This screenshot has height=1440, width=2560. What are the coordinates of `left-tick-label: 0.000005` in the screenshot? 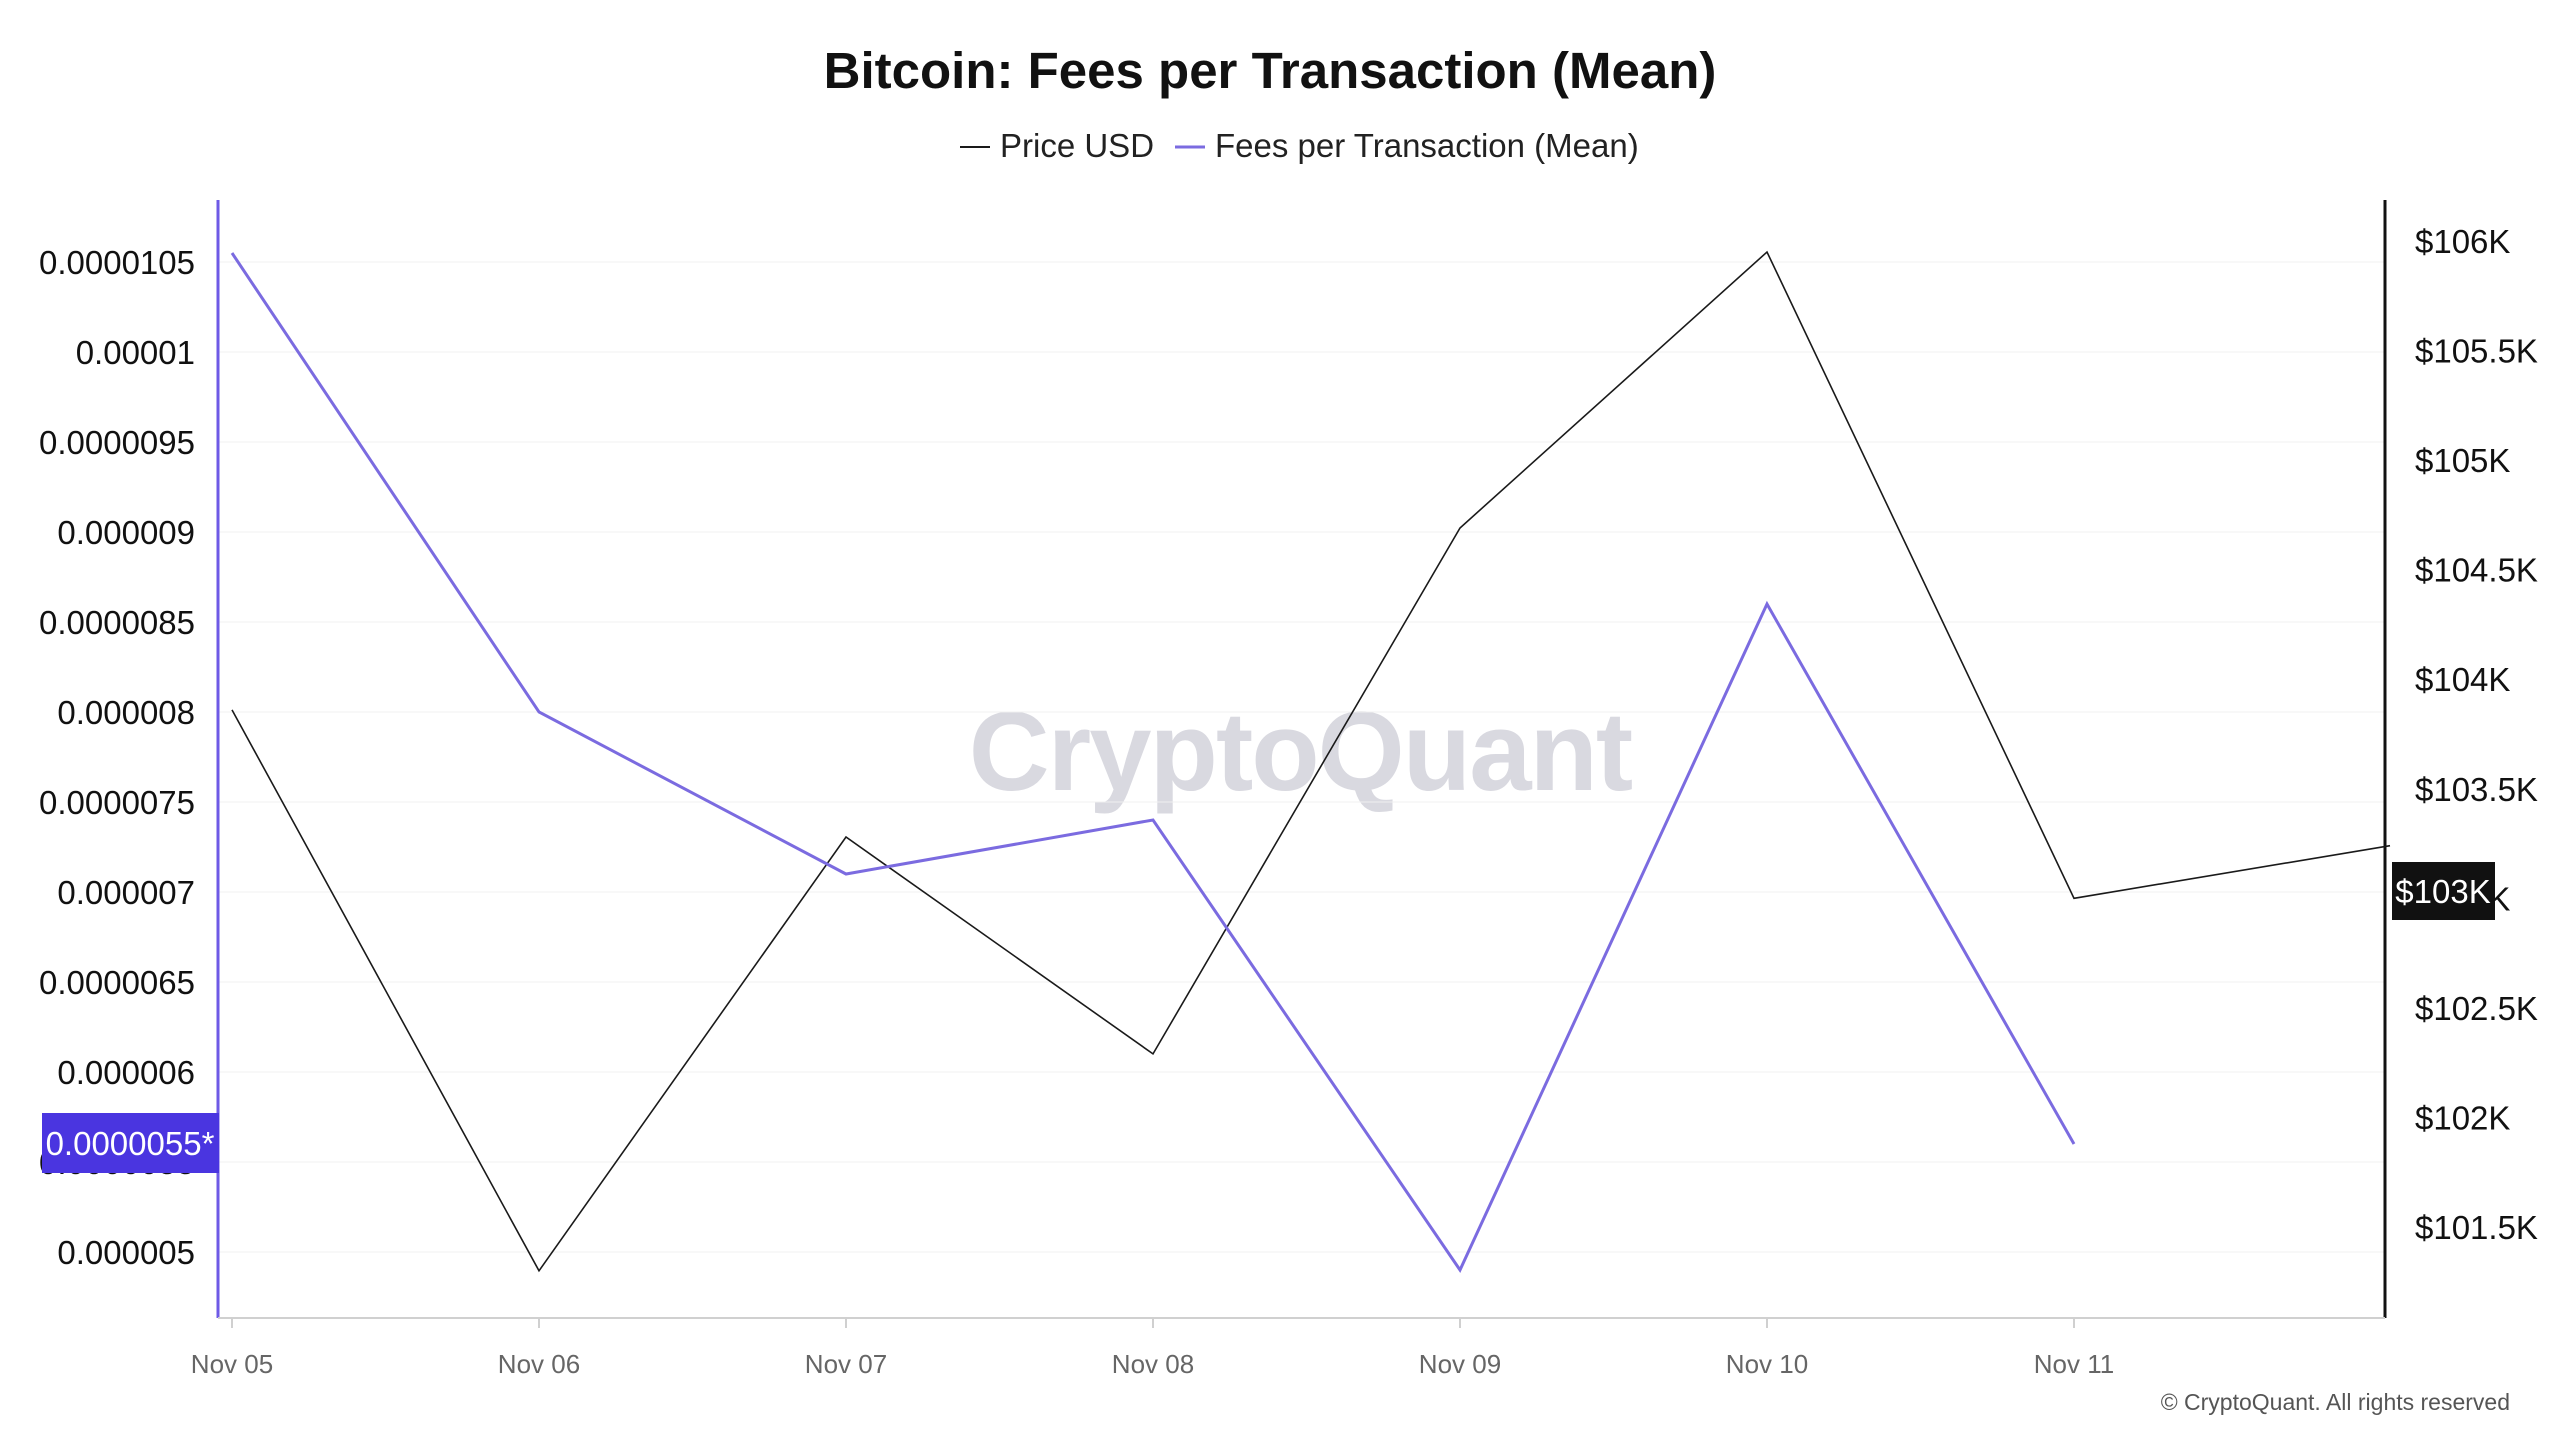 It's located at (126, 1252).